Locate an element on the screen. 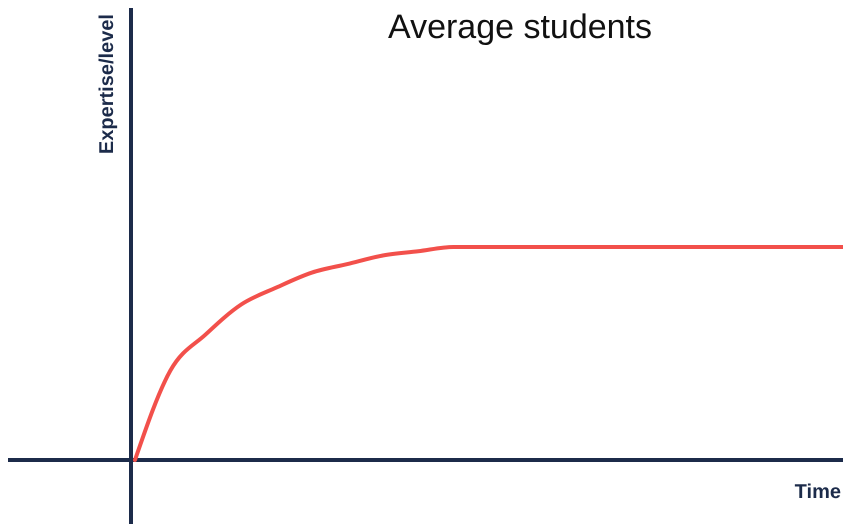 Image resolution: width=851 pixels, height=532 pixels. chart-title: Average students is located at coordinates (520, 27).